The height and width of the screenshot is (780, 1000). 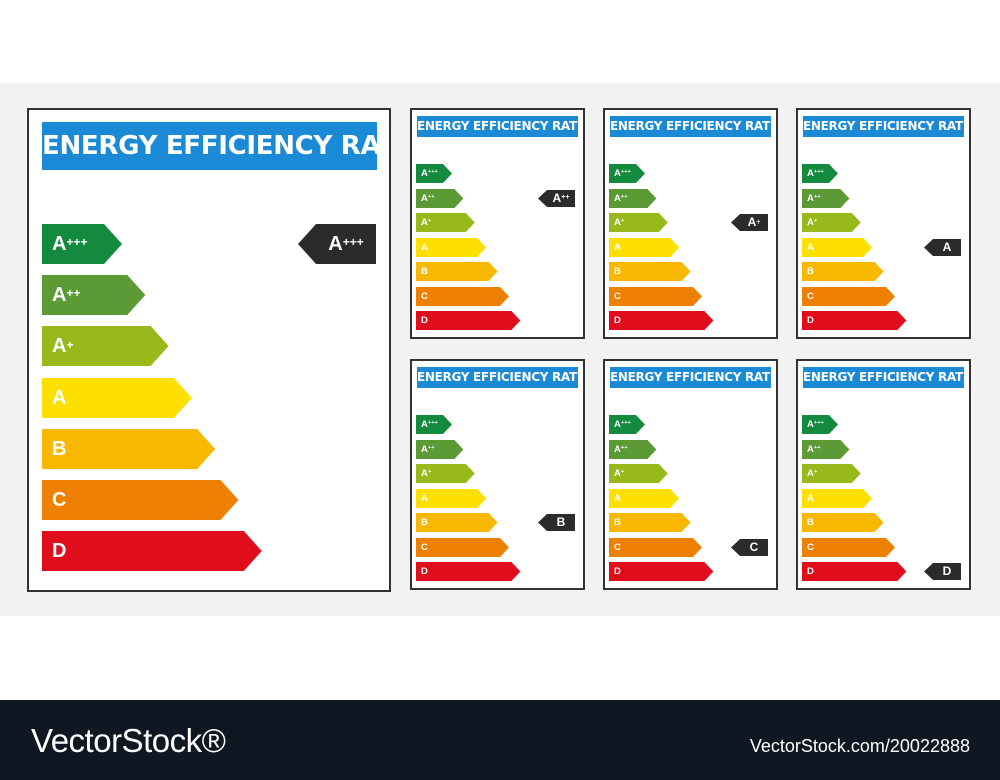 I want to click on rating-indicator: A, so click(x=942, y=247).